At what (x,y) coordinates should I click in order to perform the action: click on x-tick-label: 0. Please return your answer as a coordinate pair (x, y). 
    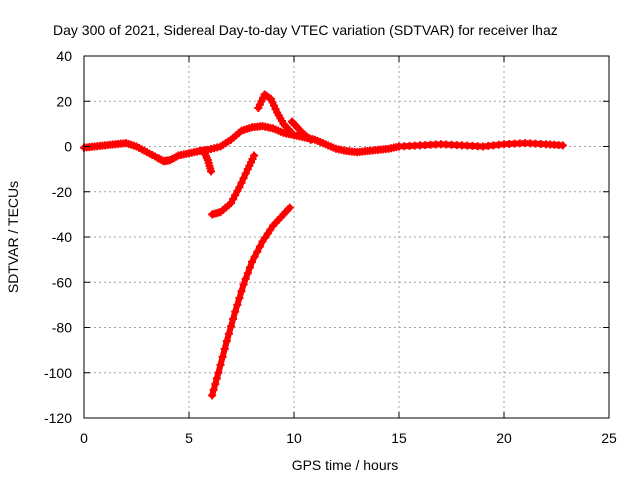
    Looking at the image, I should click on (84, 438).